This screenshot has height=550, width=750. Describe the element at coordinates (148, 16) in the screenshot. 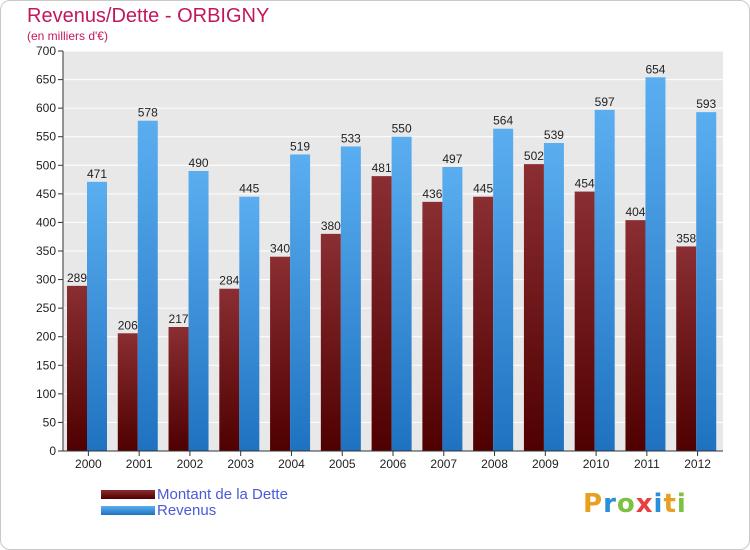

I see `chart-title: Revenus/Dette - ORBIGNY` at that location.